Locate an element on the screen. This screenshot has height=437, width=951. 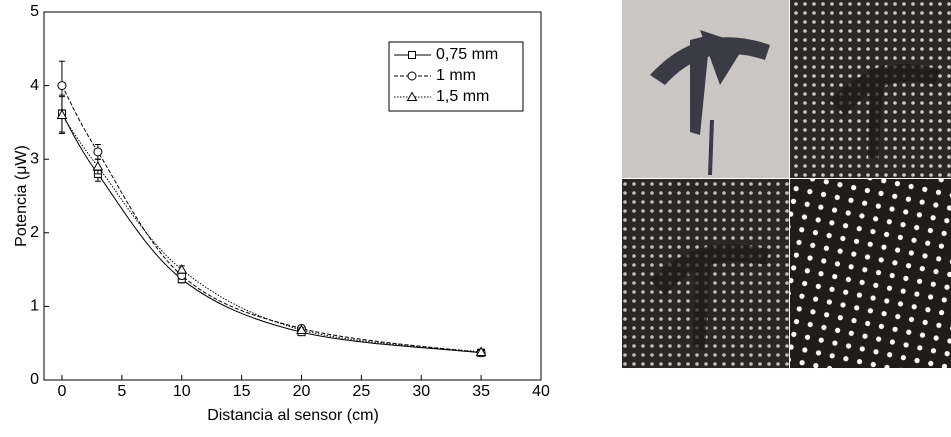
y-tick-label: 0 is located at coordinates (34, 379).